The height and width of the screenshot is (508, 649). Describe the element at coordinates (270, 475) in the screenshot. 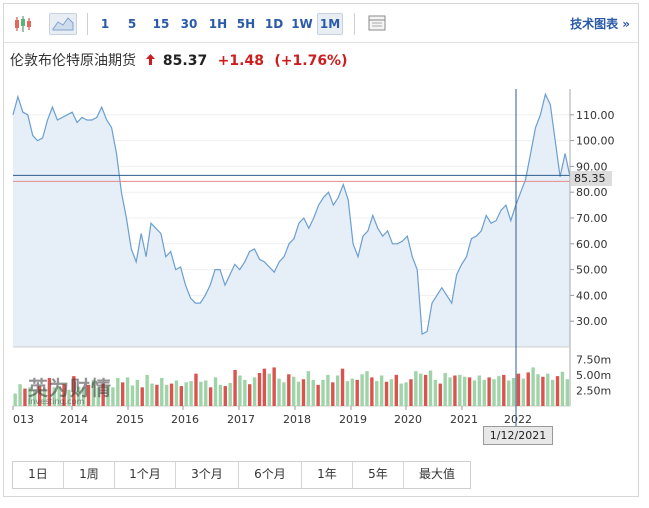

I see `range-6-month: 6个月` at that location.